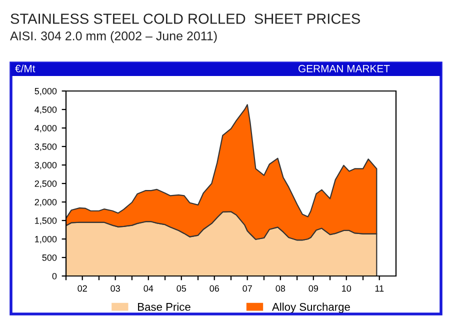  Describe the element at coordinates (45, 92) in the screenshot. I see `y-tick-label: 5,000` at that location.